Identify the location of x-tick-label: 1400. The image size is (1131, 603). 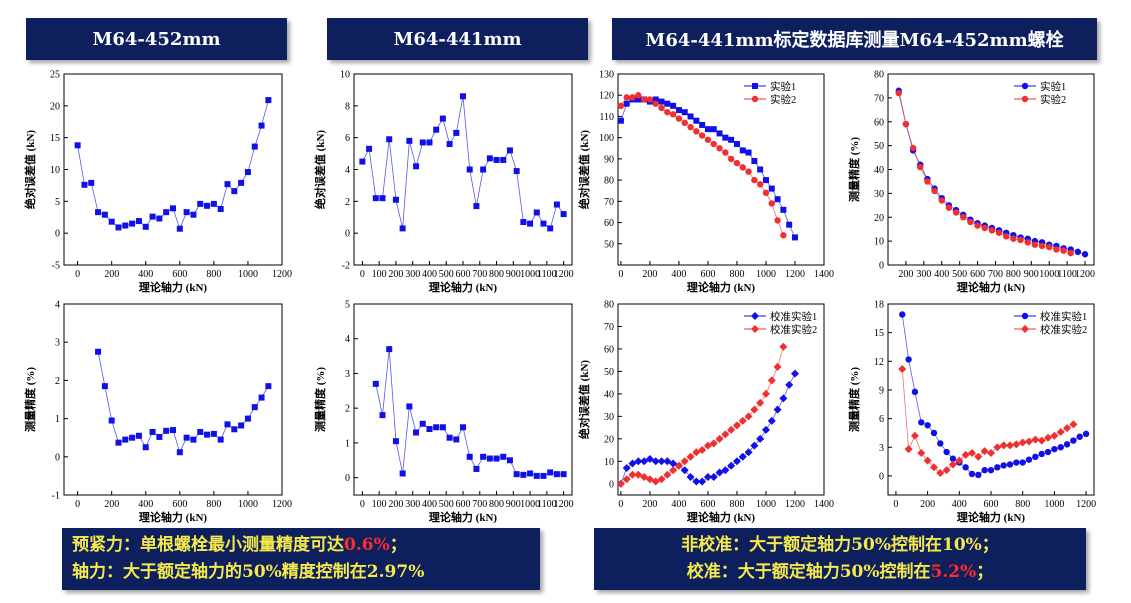
(824, 274).